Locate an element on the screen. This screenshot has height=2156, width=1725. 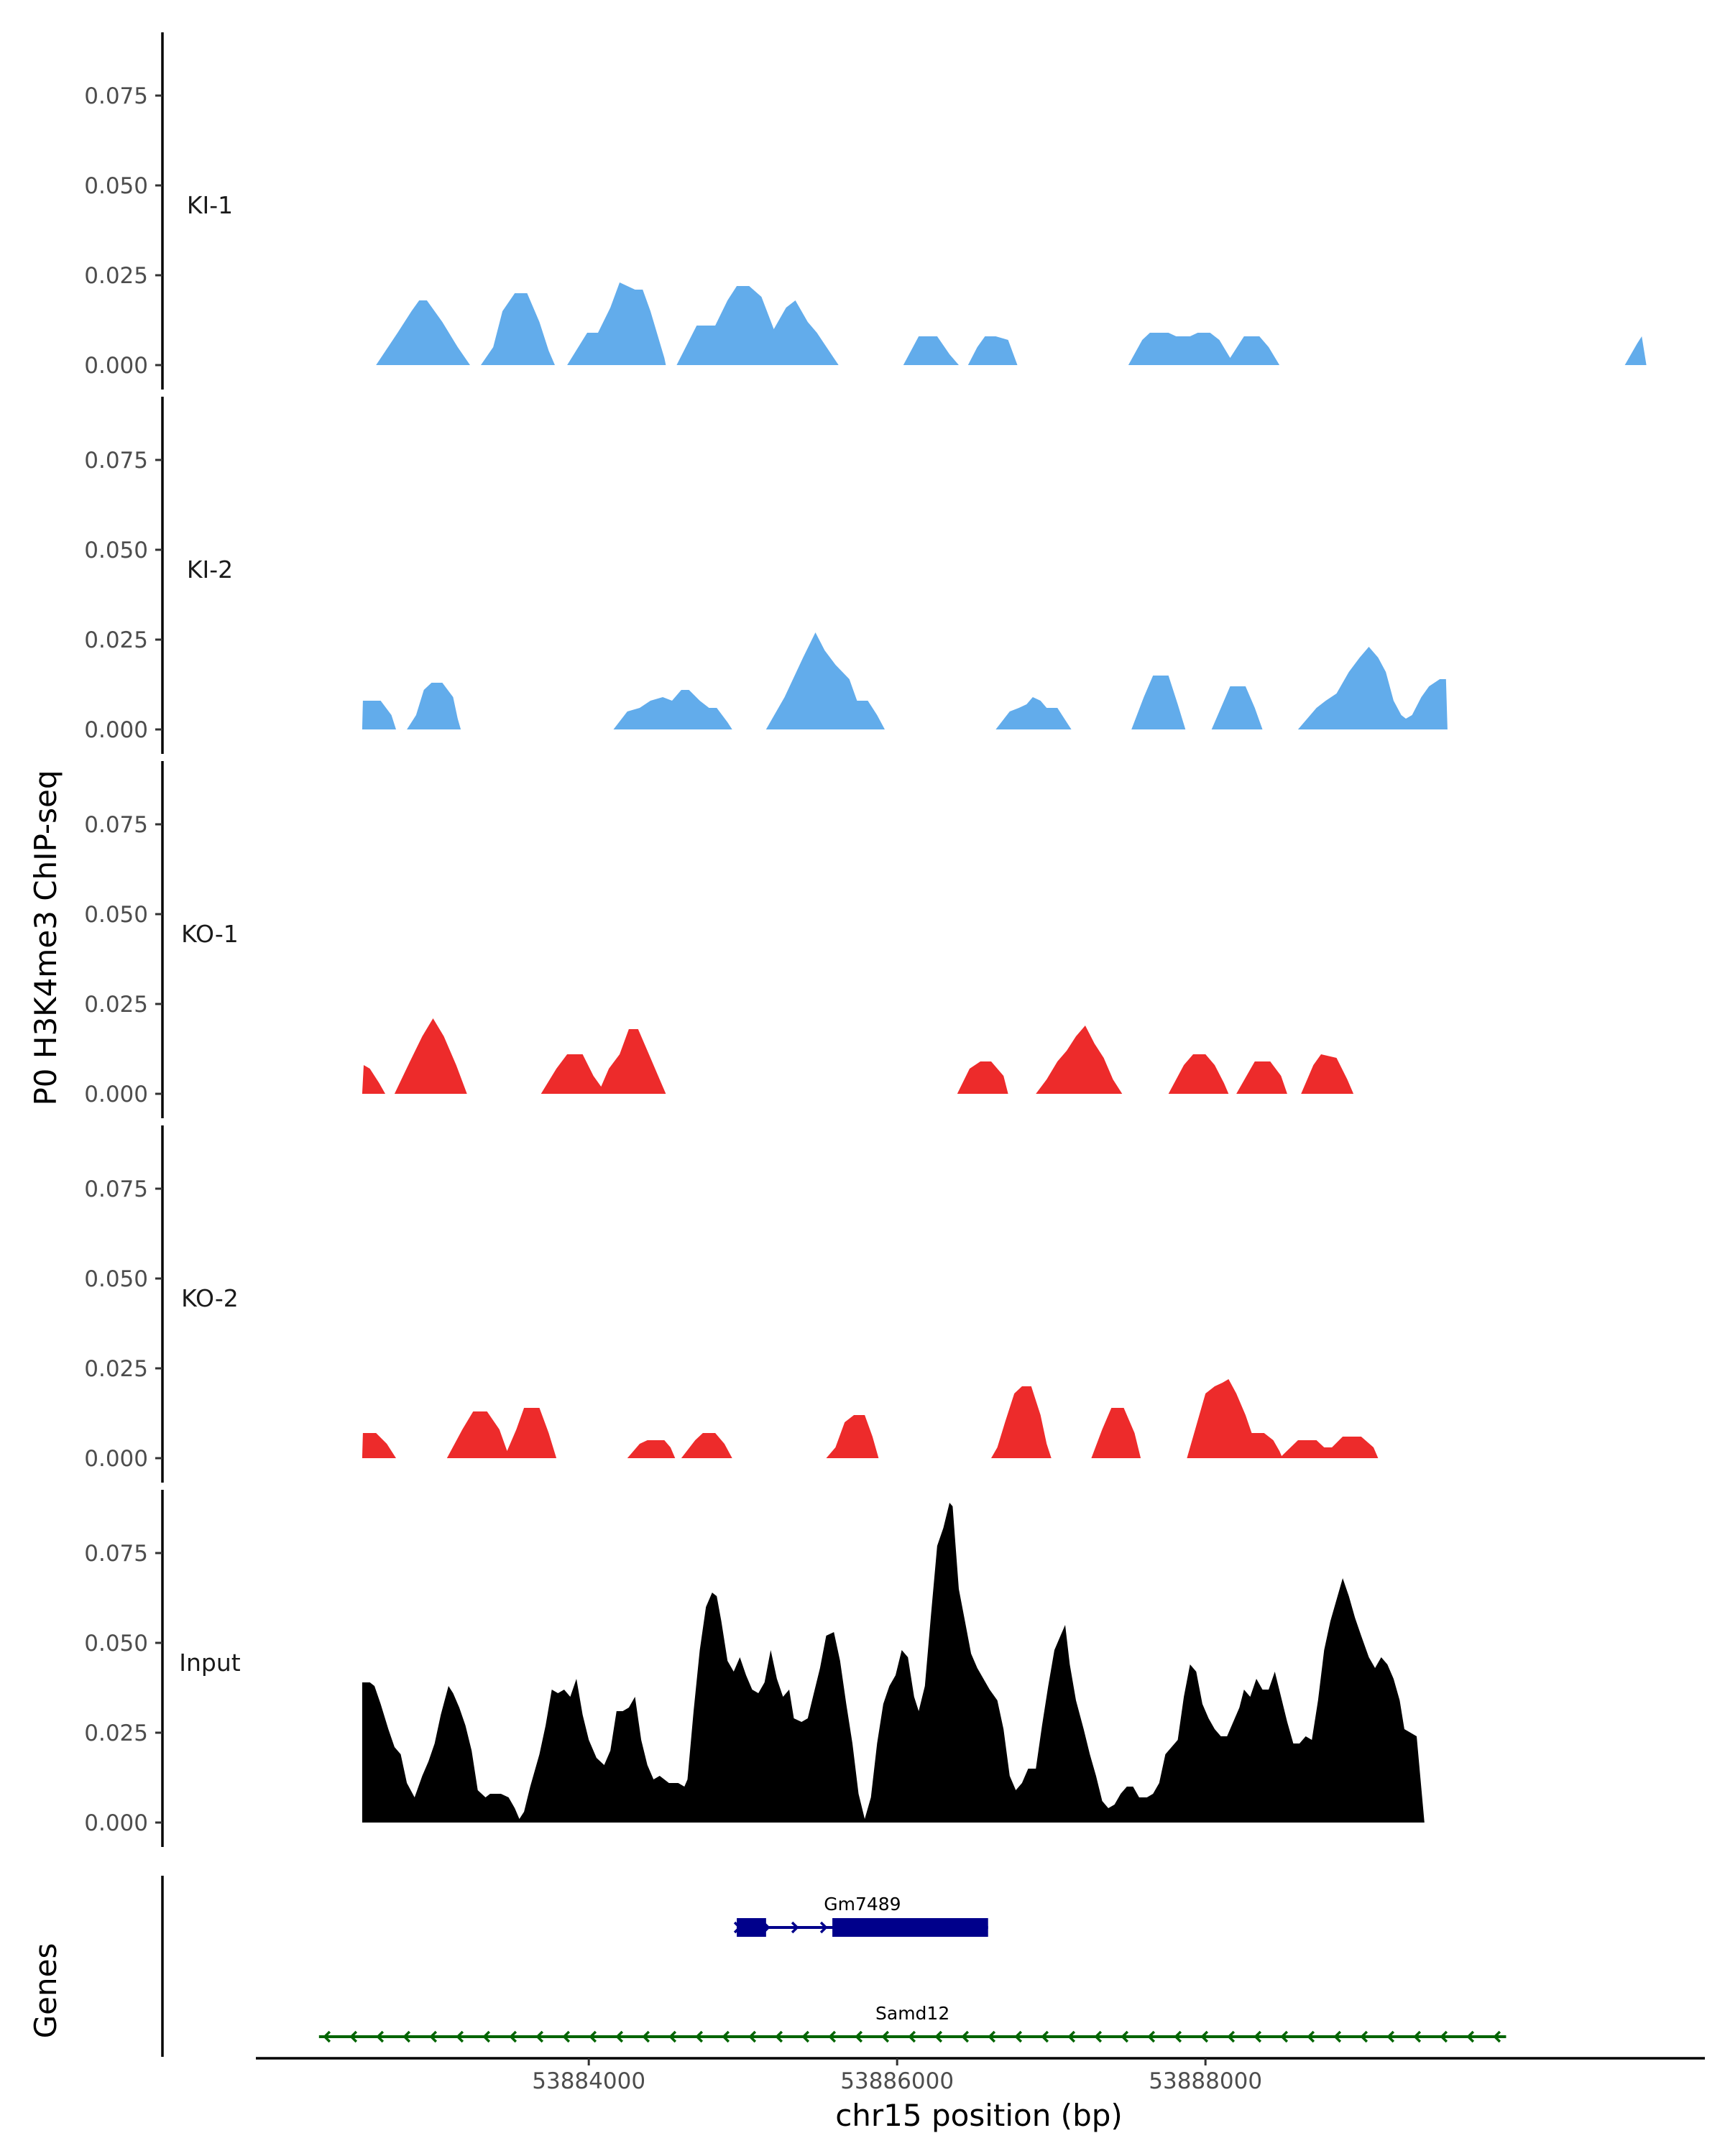
track-input: 0.000 0.025 0.050 0.075 Input is located at coordinates (754, 1668).